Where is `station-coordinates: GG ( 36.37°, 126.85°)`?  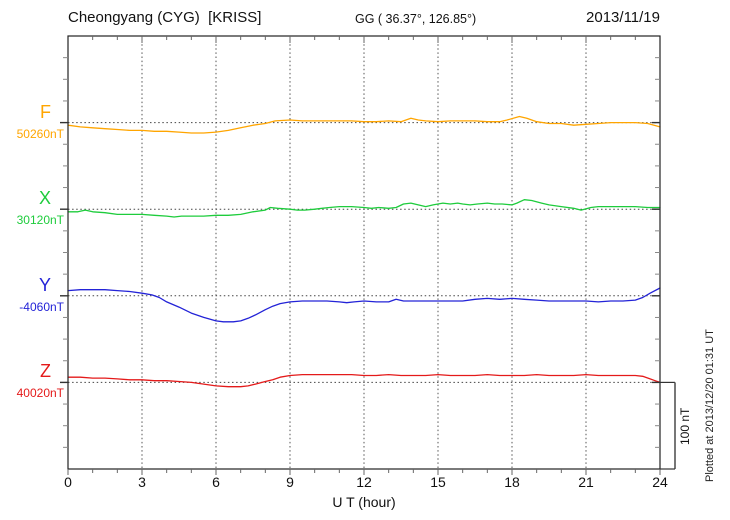
station-coordinates: GG ( 36.37°, 126.85°) is located at coordinates (416, 19).